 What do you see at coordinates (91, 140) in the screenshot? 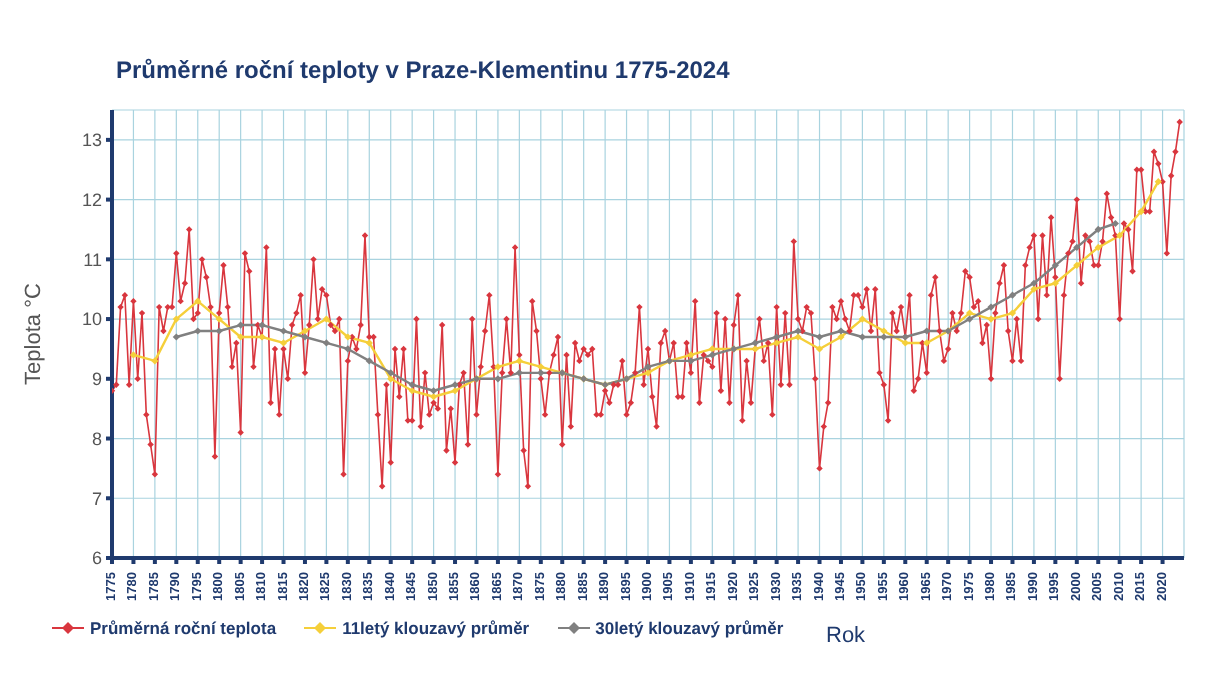
I see `y-tick-label: 13` at bounding box center [91, 140].